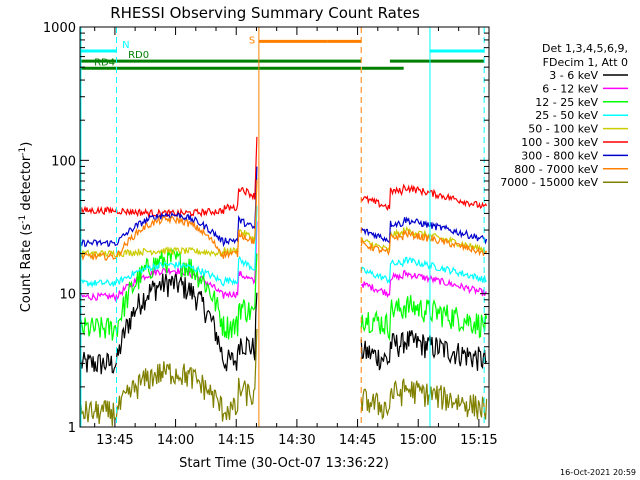 This screenshot has height=480, width=640. Describe the element at coordinates (585, 48) in the screenshot. I see `legend-header-1: Det 1,3,4,5,6,9,` at that location.